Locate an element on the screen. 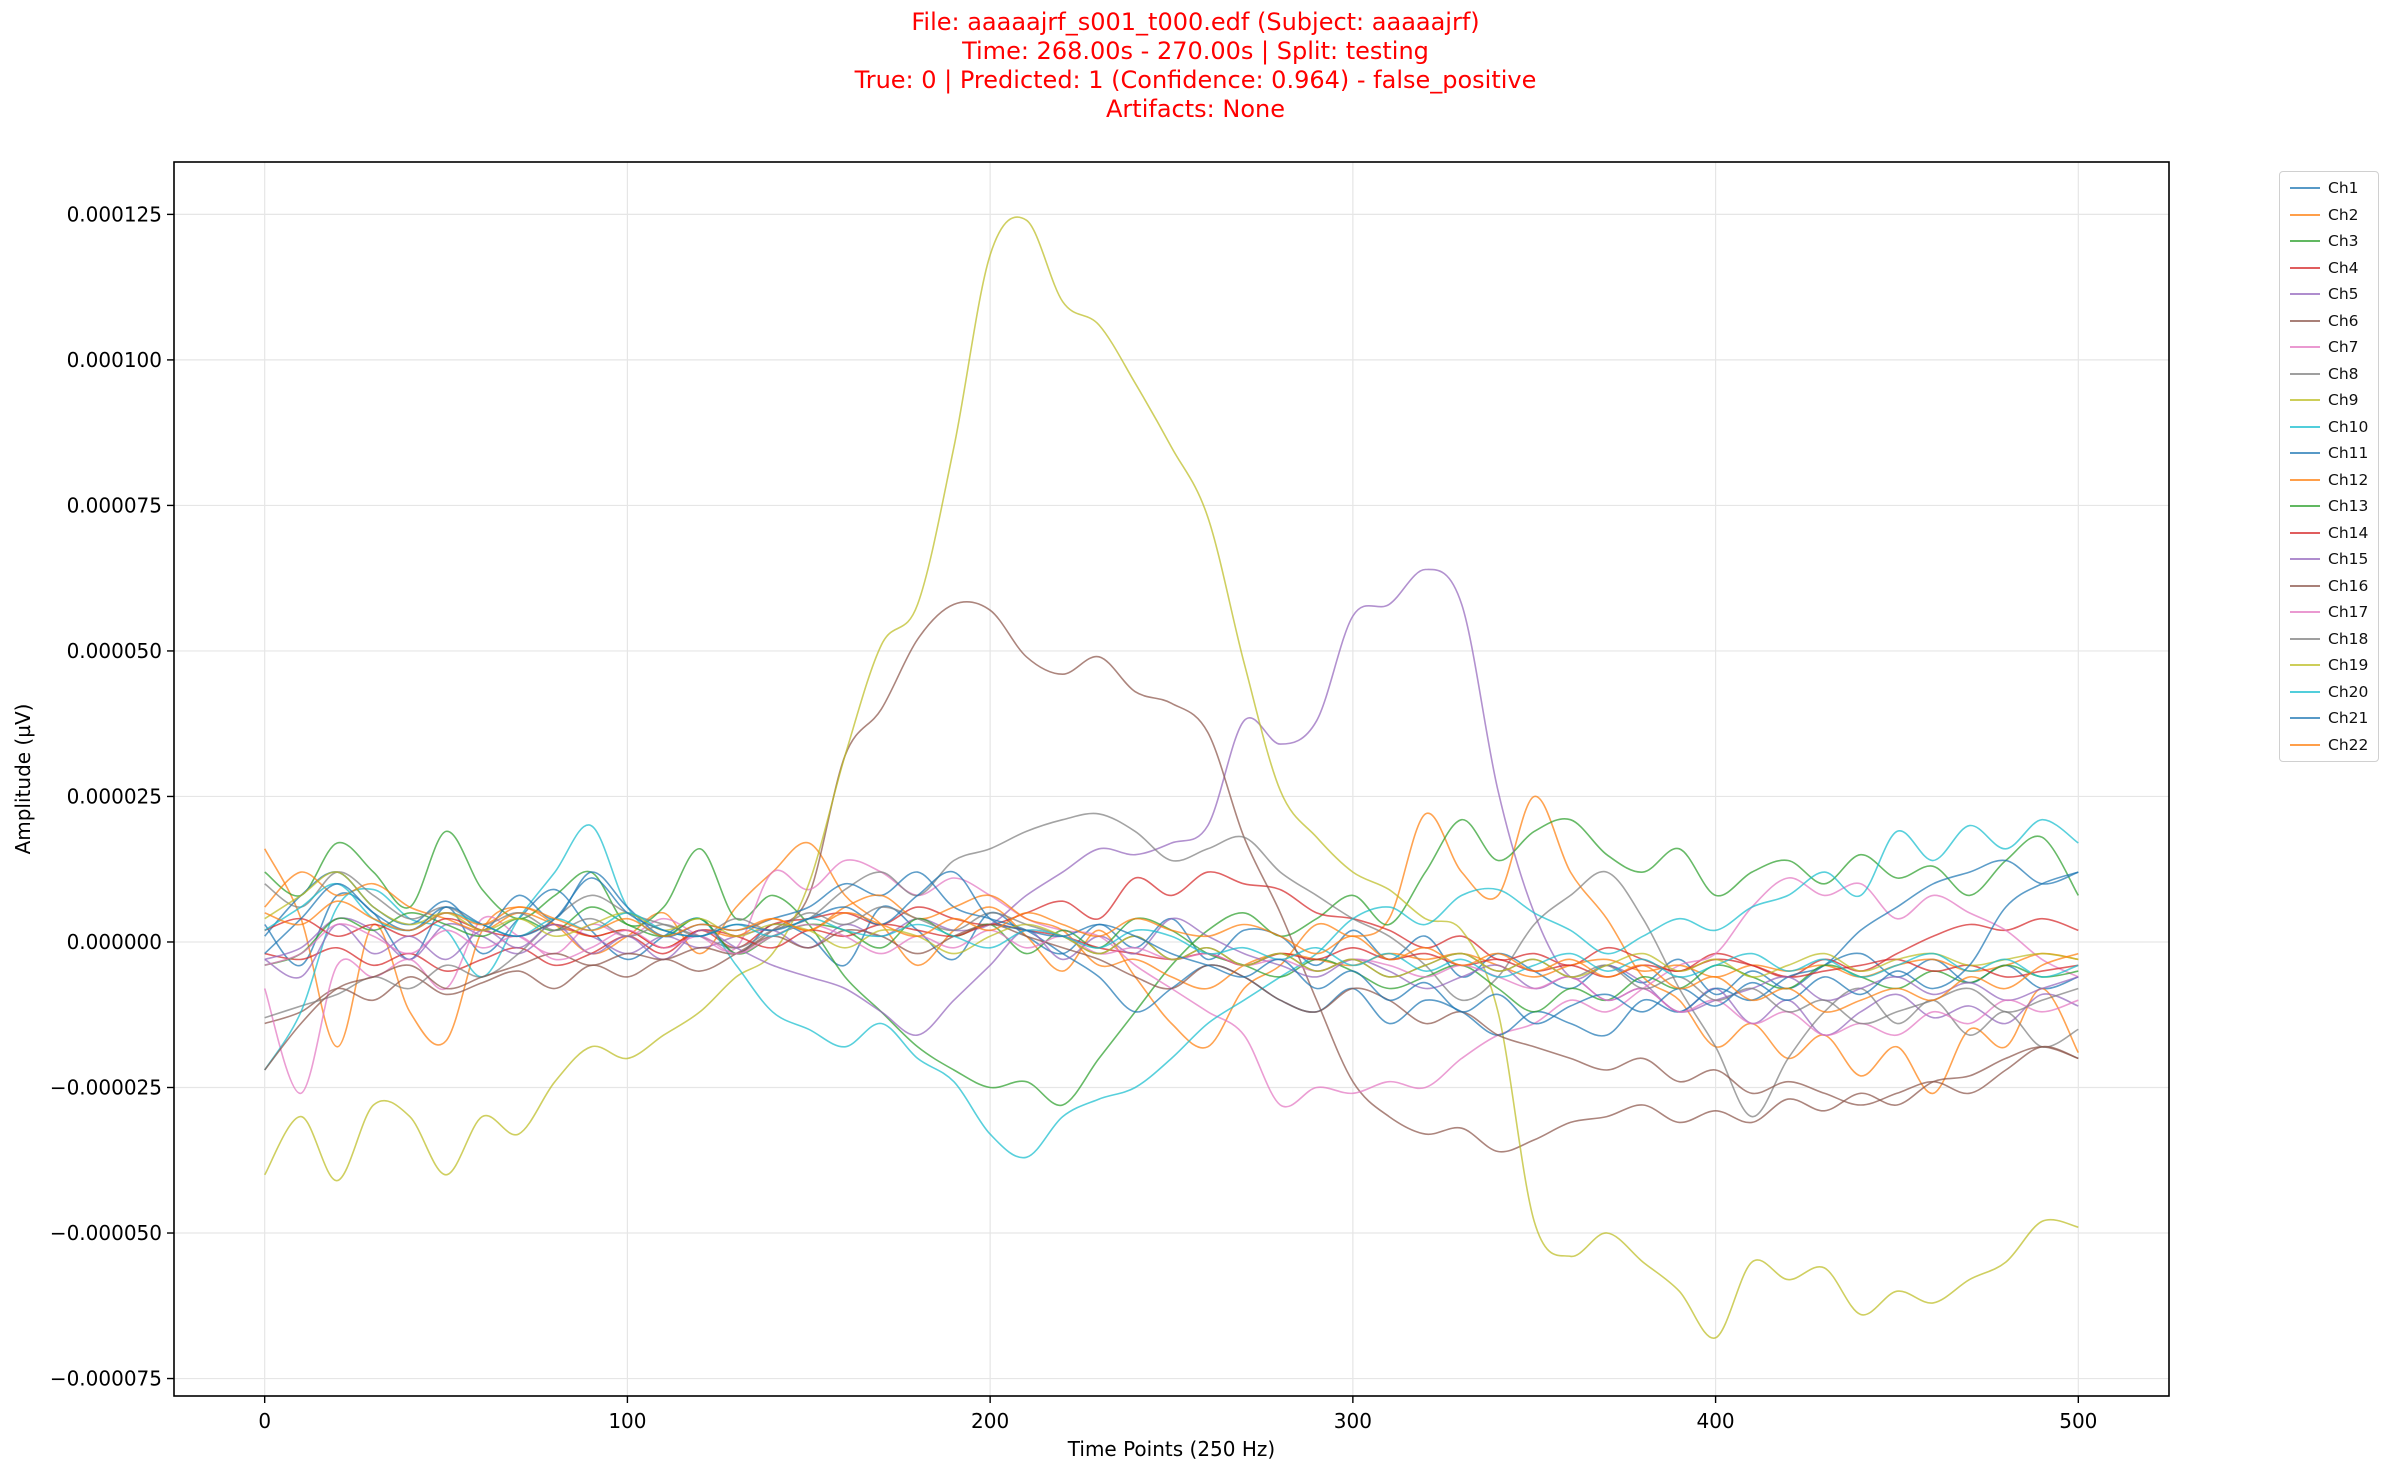 This screenshot has height=1473, width=2391. legend-item-ch14: Ch14 is located at coordinates (2329, 533).